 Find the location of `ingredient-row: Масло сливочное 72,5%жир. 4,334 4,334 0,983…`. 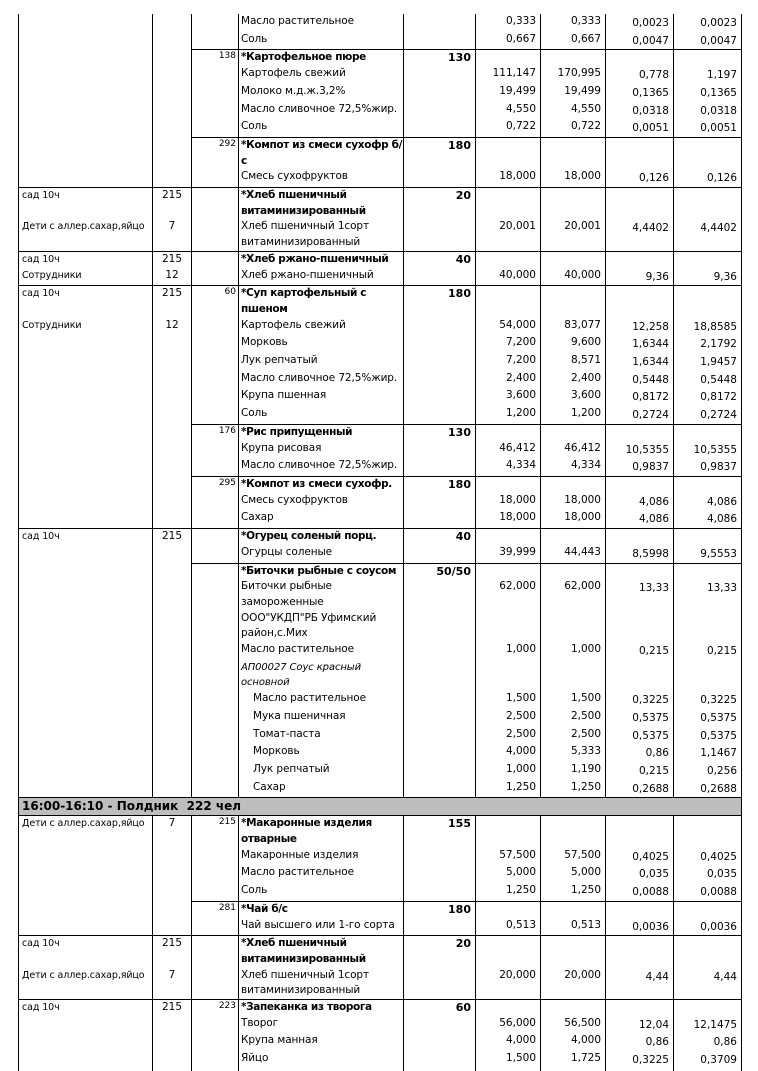

ingredient-row: Масло сливочное 72,5%жир. 4,334 4,334 0,983… is located at coordinates (380, 467).